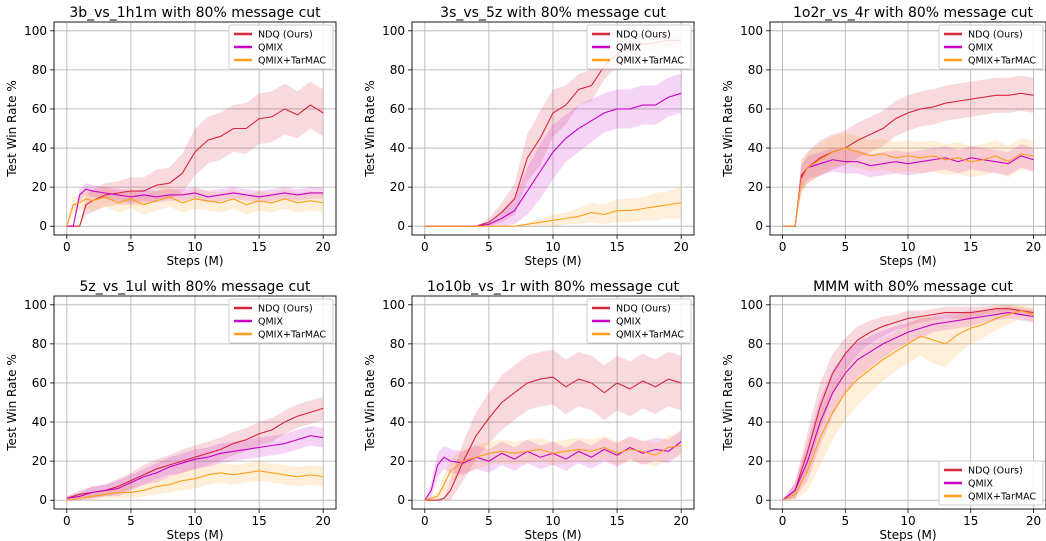 This screenshot has width=1046, height=541. Describe the element at coordinates (913, 13) in the screenshot. I see `chart-title: 1o2r_vs_4r with 80% message cut` at that location.